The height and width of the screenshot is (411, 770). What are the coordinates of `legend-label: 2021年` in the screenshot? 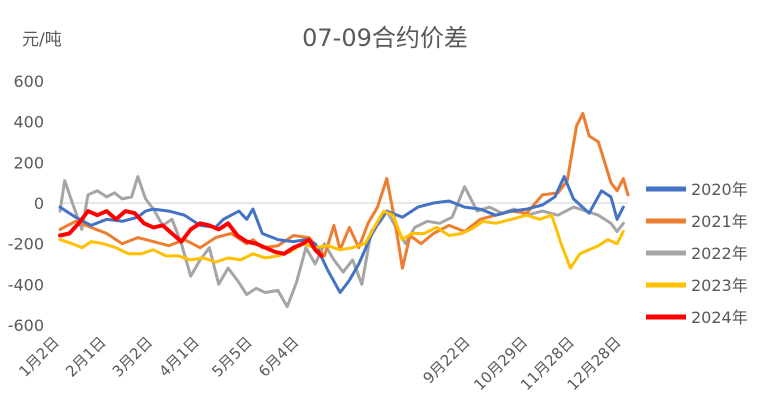 It's located at (719, 221).